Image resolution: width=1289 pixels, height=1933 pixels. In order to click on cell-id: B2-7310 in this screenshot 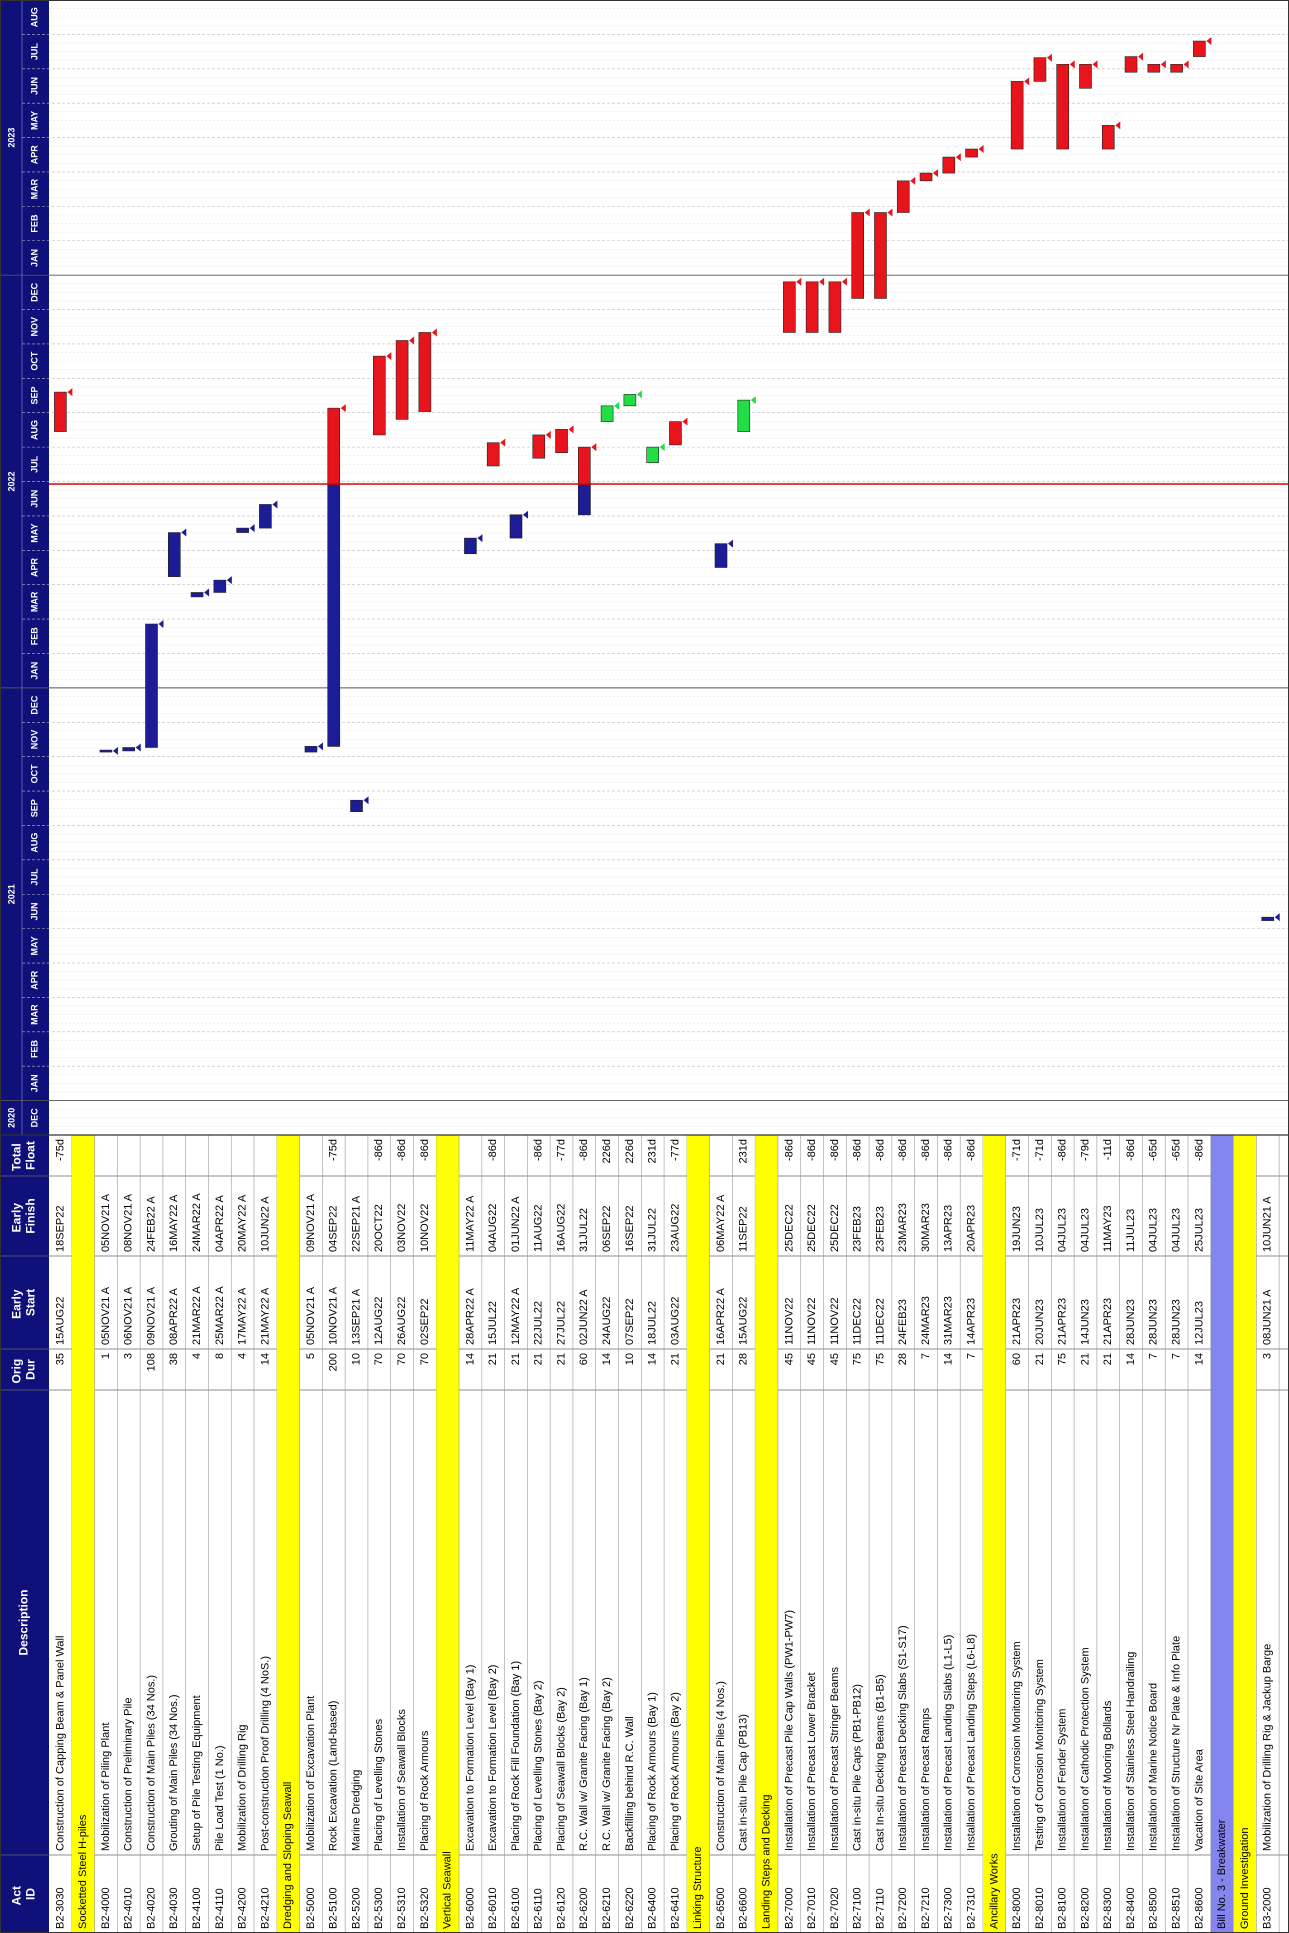, I will do `click(971, 1908)`.